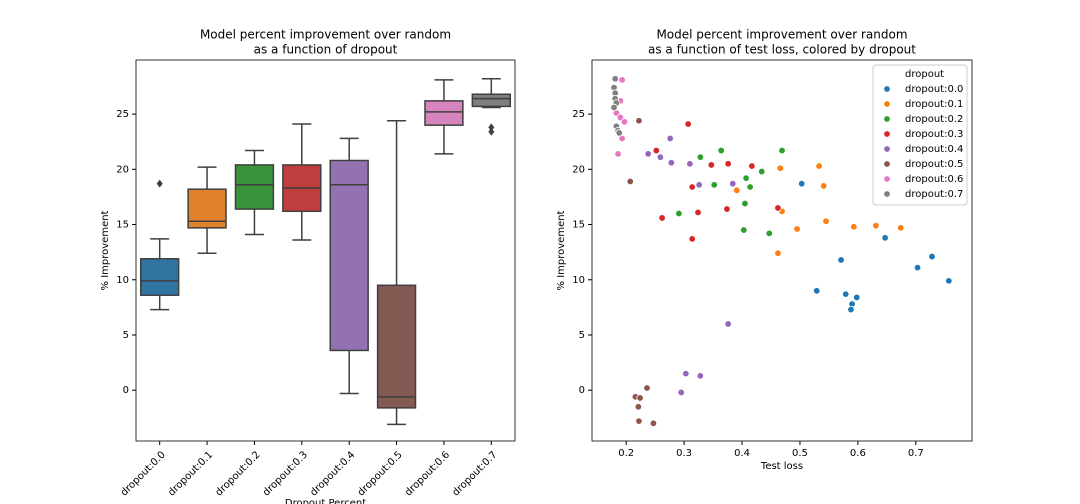 The width and height of the screenshot is (1080, 504). I want to click on x-tick-label: 0.3, so click(684, 453).